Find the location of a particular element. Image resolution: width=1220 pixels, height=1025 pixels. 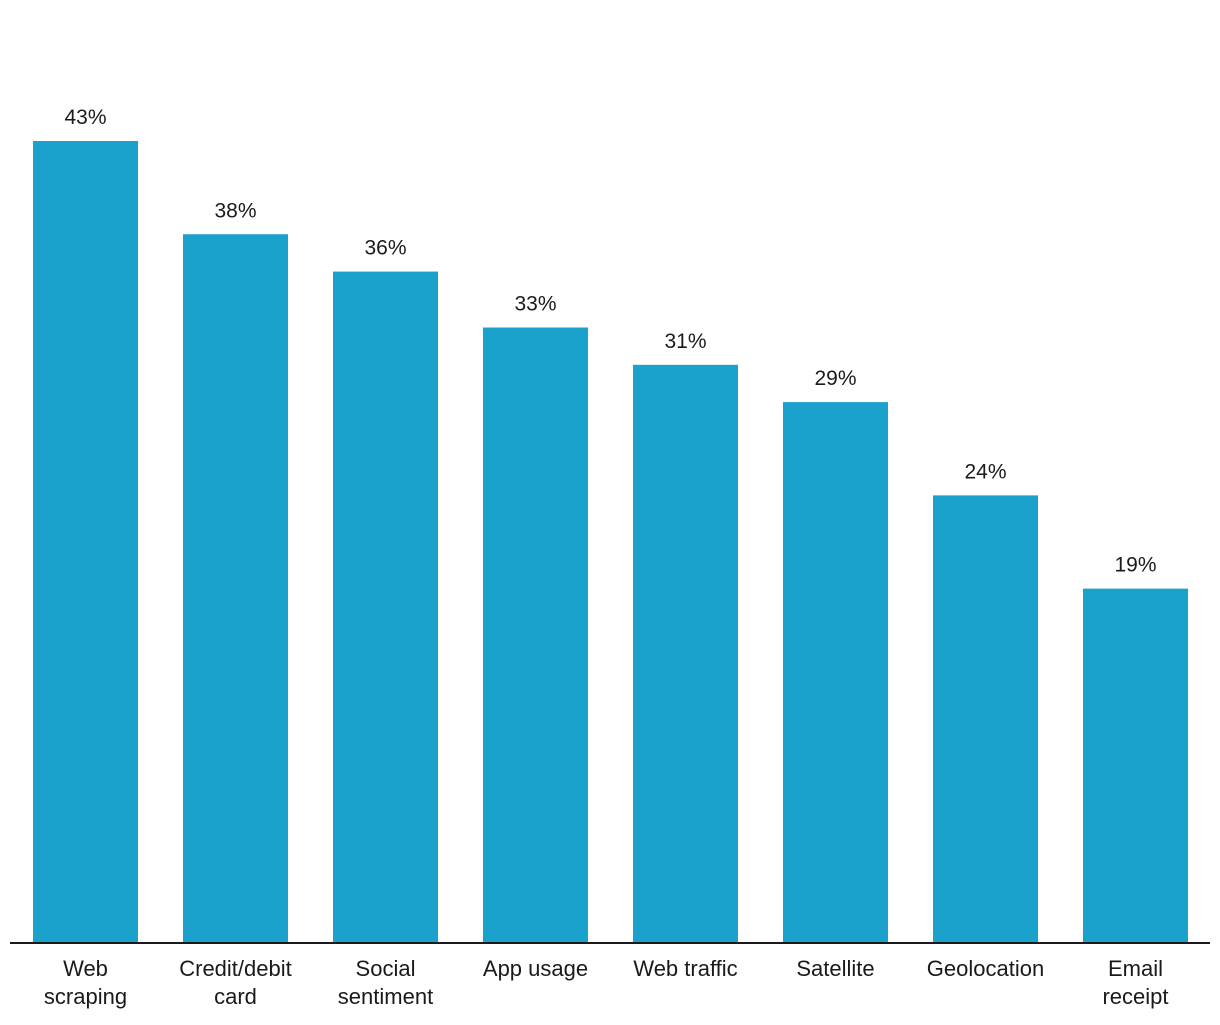

category-label-2: Social sentiment is located at coordinates (385, 982).